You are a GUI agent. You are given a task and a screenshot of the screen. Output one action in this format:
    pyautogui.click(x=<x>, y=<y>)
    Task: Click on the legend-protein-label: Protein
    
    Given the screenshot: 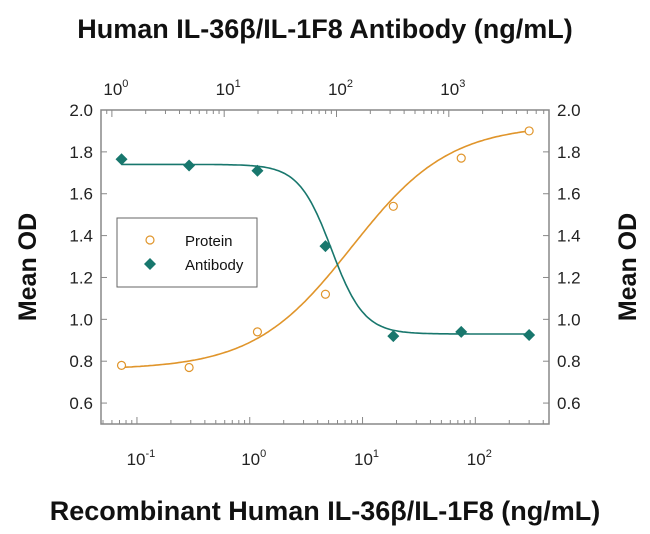 What is the action you would take?
    pyautogui.click(x=209, y=241)
    